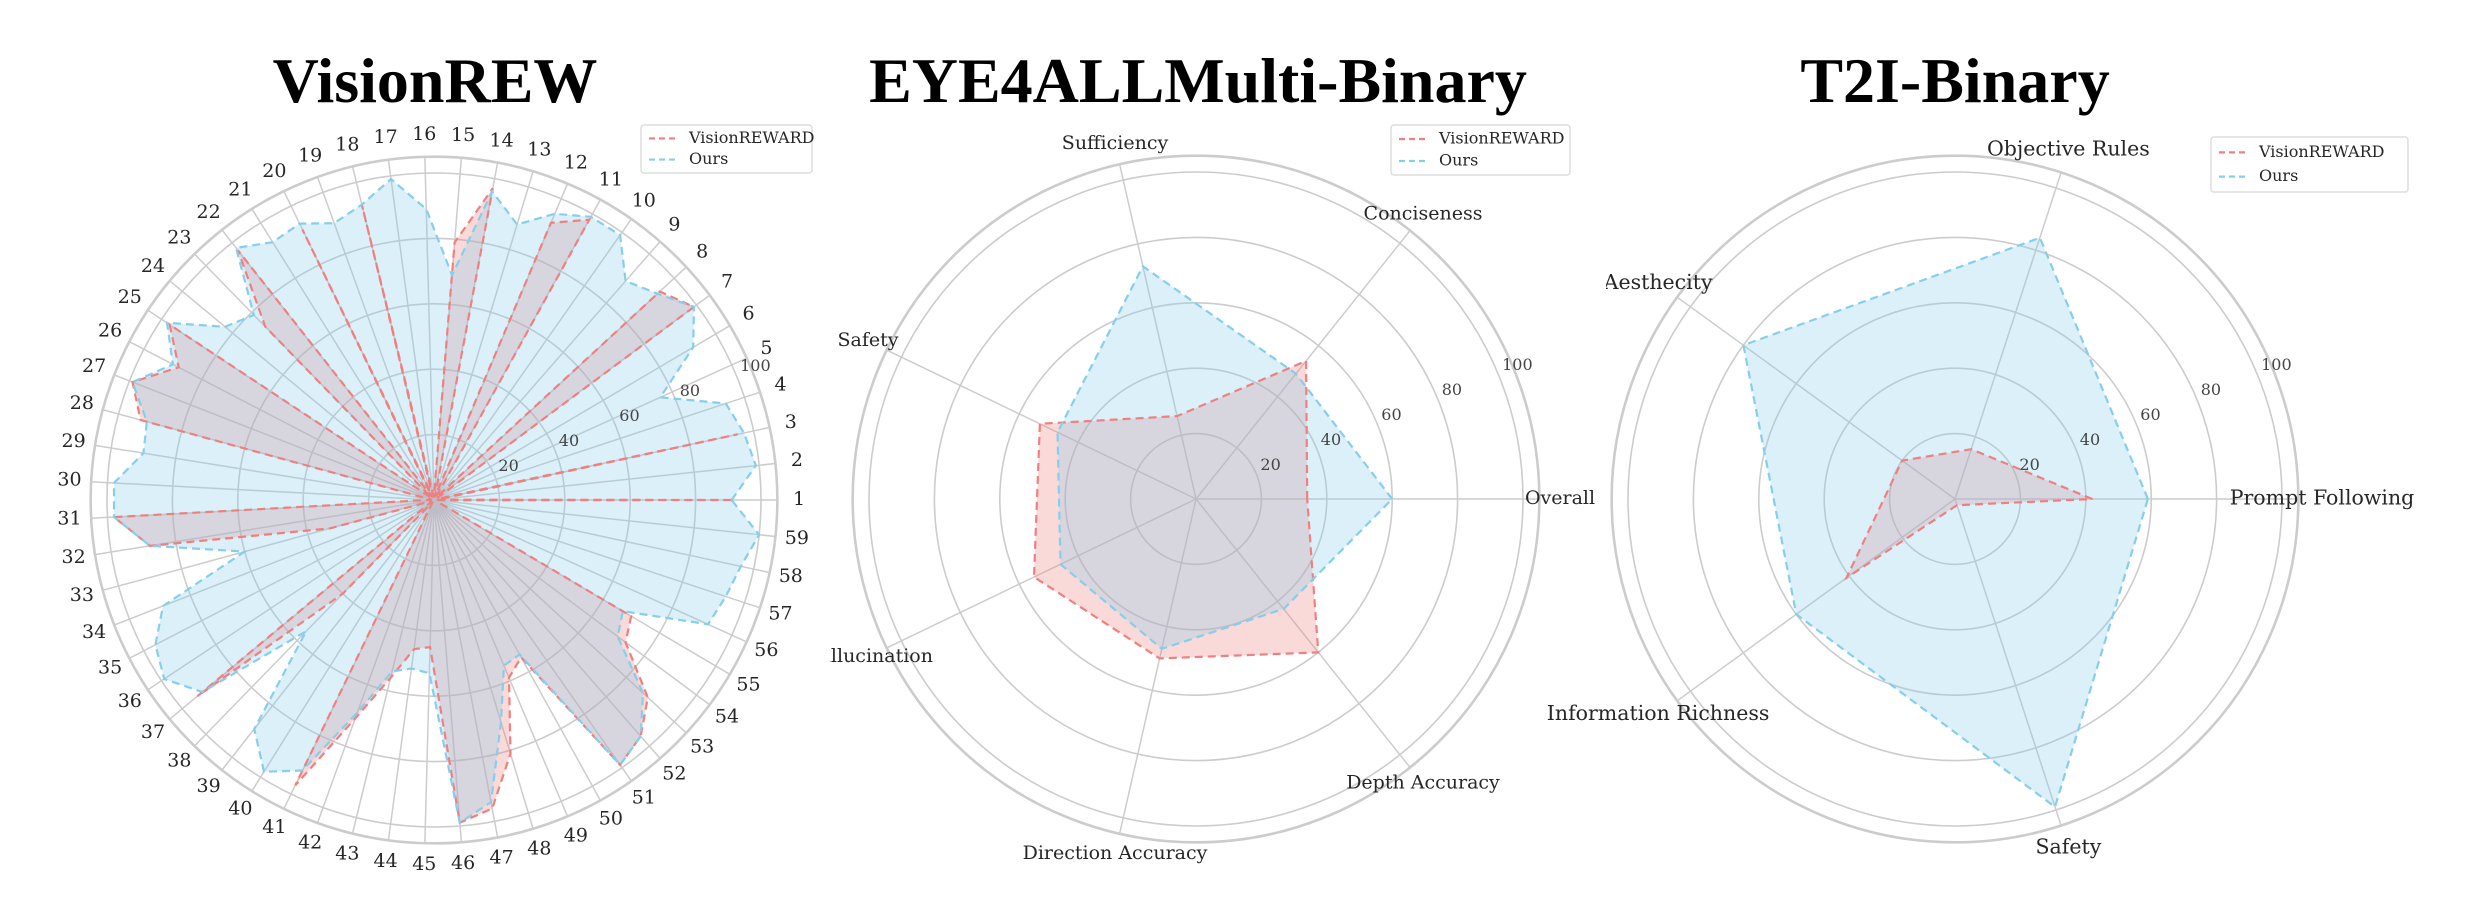 This screenshot has height=912, width=2465. What do you see at coordinates (748, 684) in the screenshot?
I see `category-label: 55` at bounding box center [748, 684].